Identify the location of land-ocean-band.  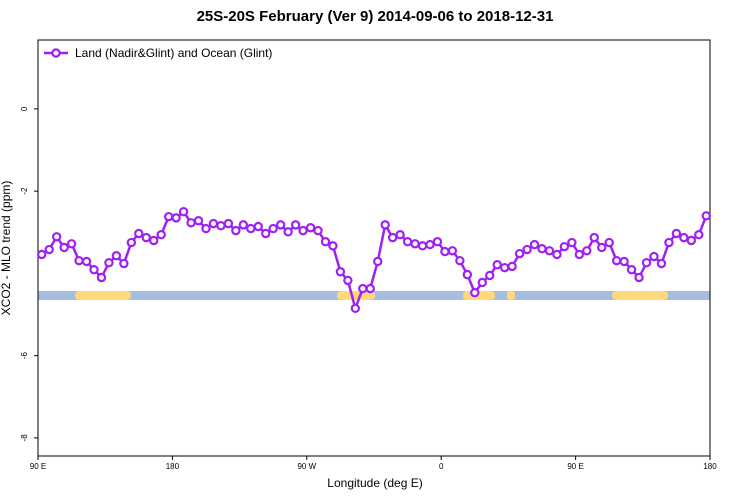
(374, 295).